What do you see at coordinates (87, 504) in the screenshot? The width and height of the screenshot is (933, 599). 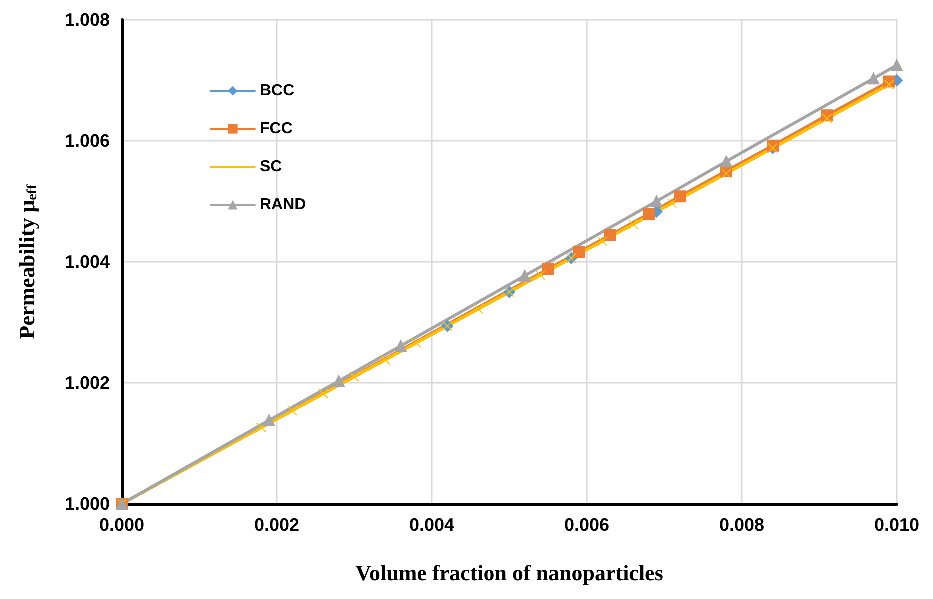 I see `y-tick-label: 1.000` at bounding box center [87, 504].